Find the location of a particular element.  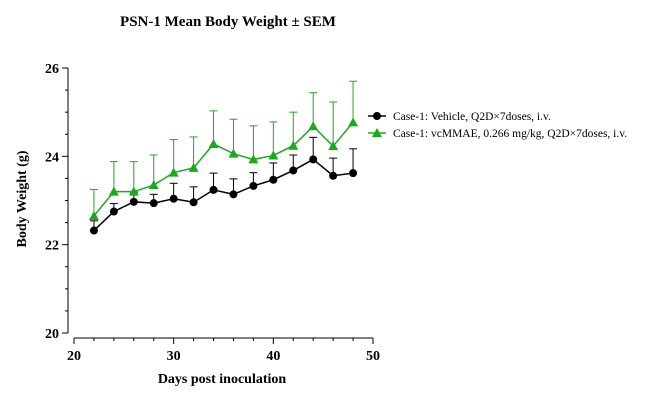

legend-label: Case-1: Vehicle, Q2D×7doses, i.v. is located at coordinates (472, 117).